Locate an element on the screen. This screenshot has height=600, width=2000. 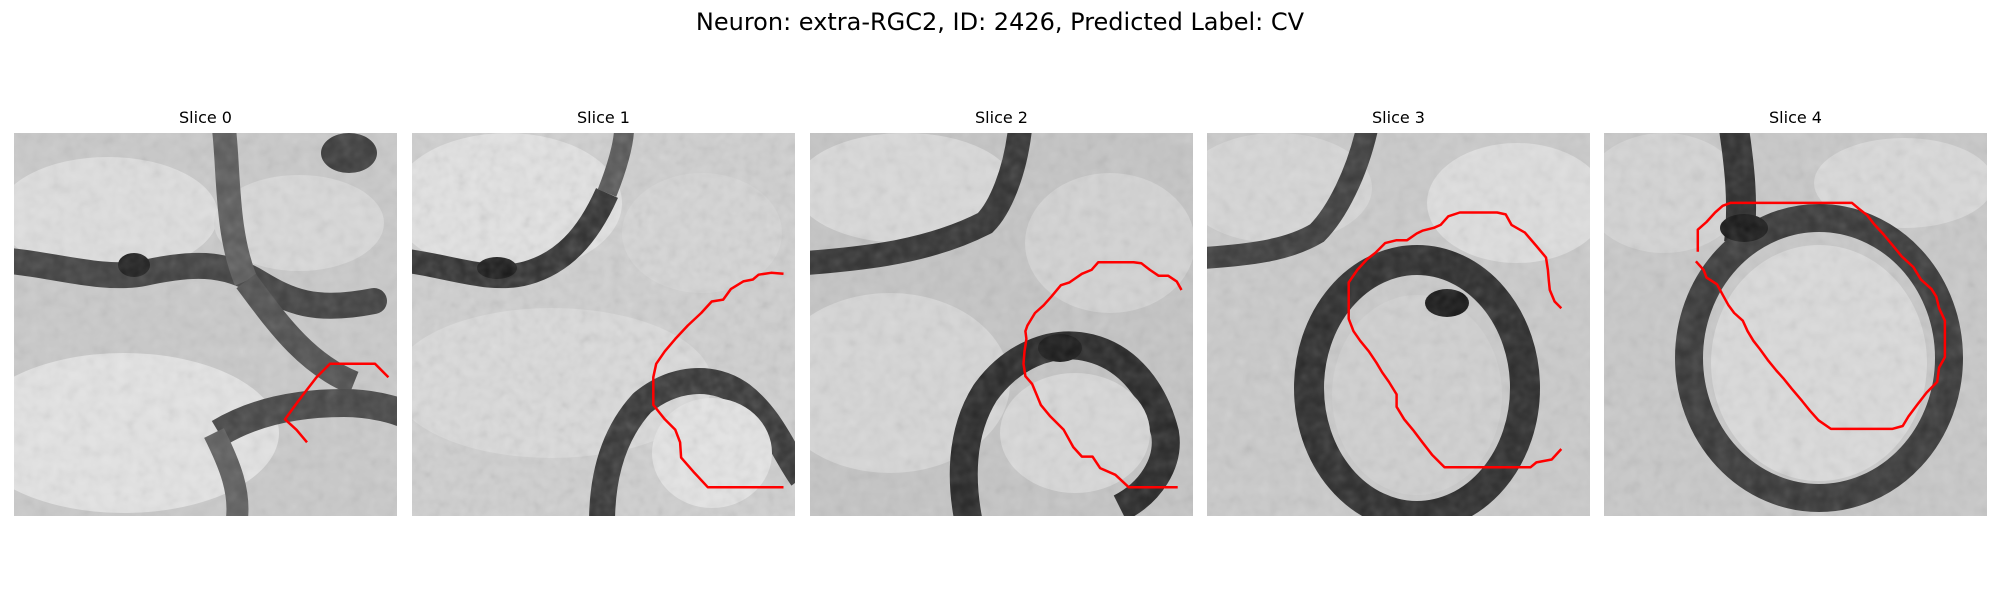
panel-slice-2: Slice 2 is located at coordinates (1001, 311).